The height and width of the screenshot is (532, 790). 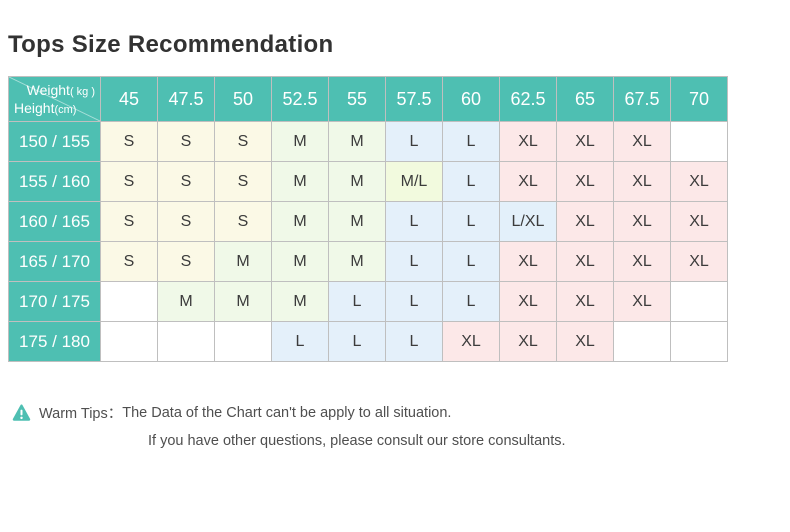 I want to click on height-row-label: 165 / 170, so click(x=54, y=261).